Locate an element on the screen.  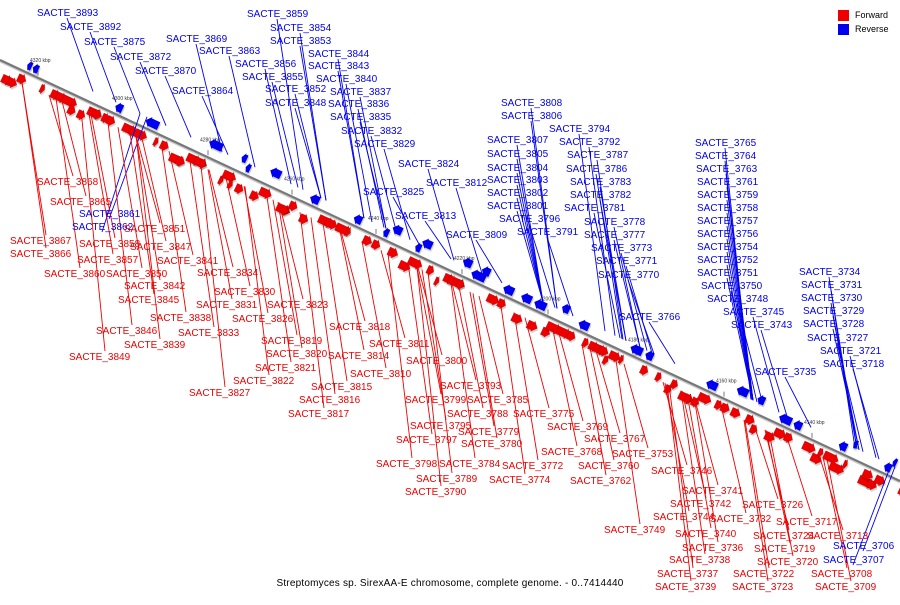
gene-label-sacte-3767: SACTE_3767 is located at coordinates (615, 439).